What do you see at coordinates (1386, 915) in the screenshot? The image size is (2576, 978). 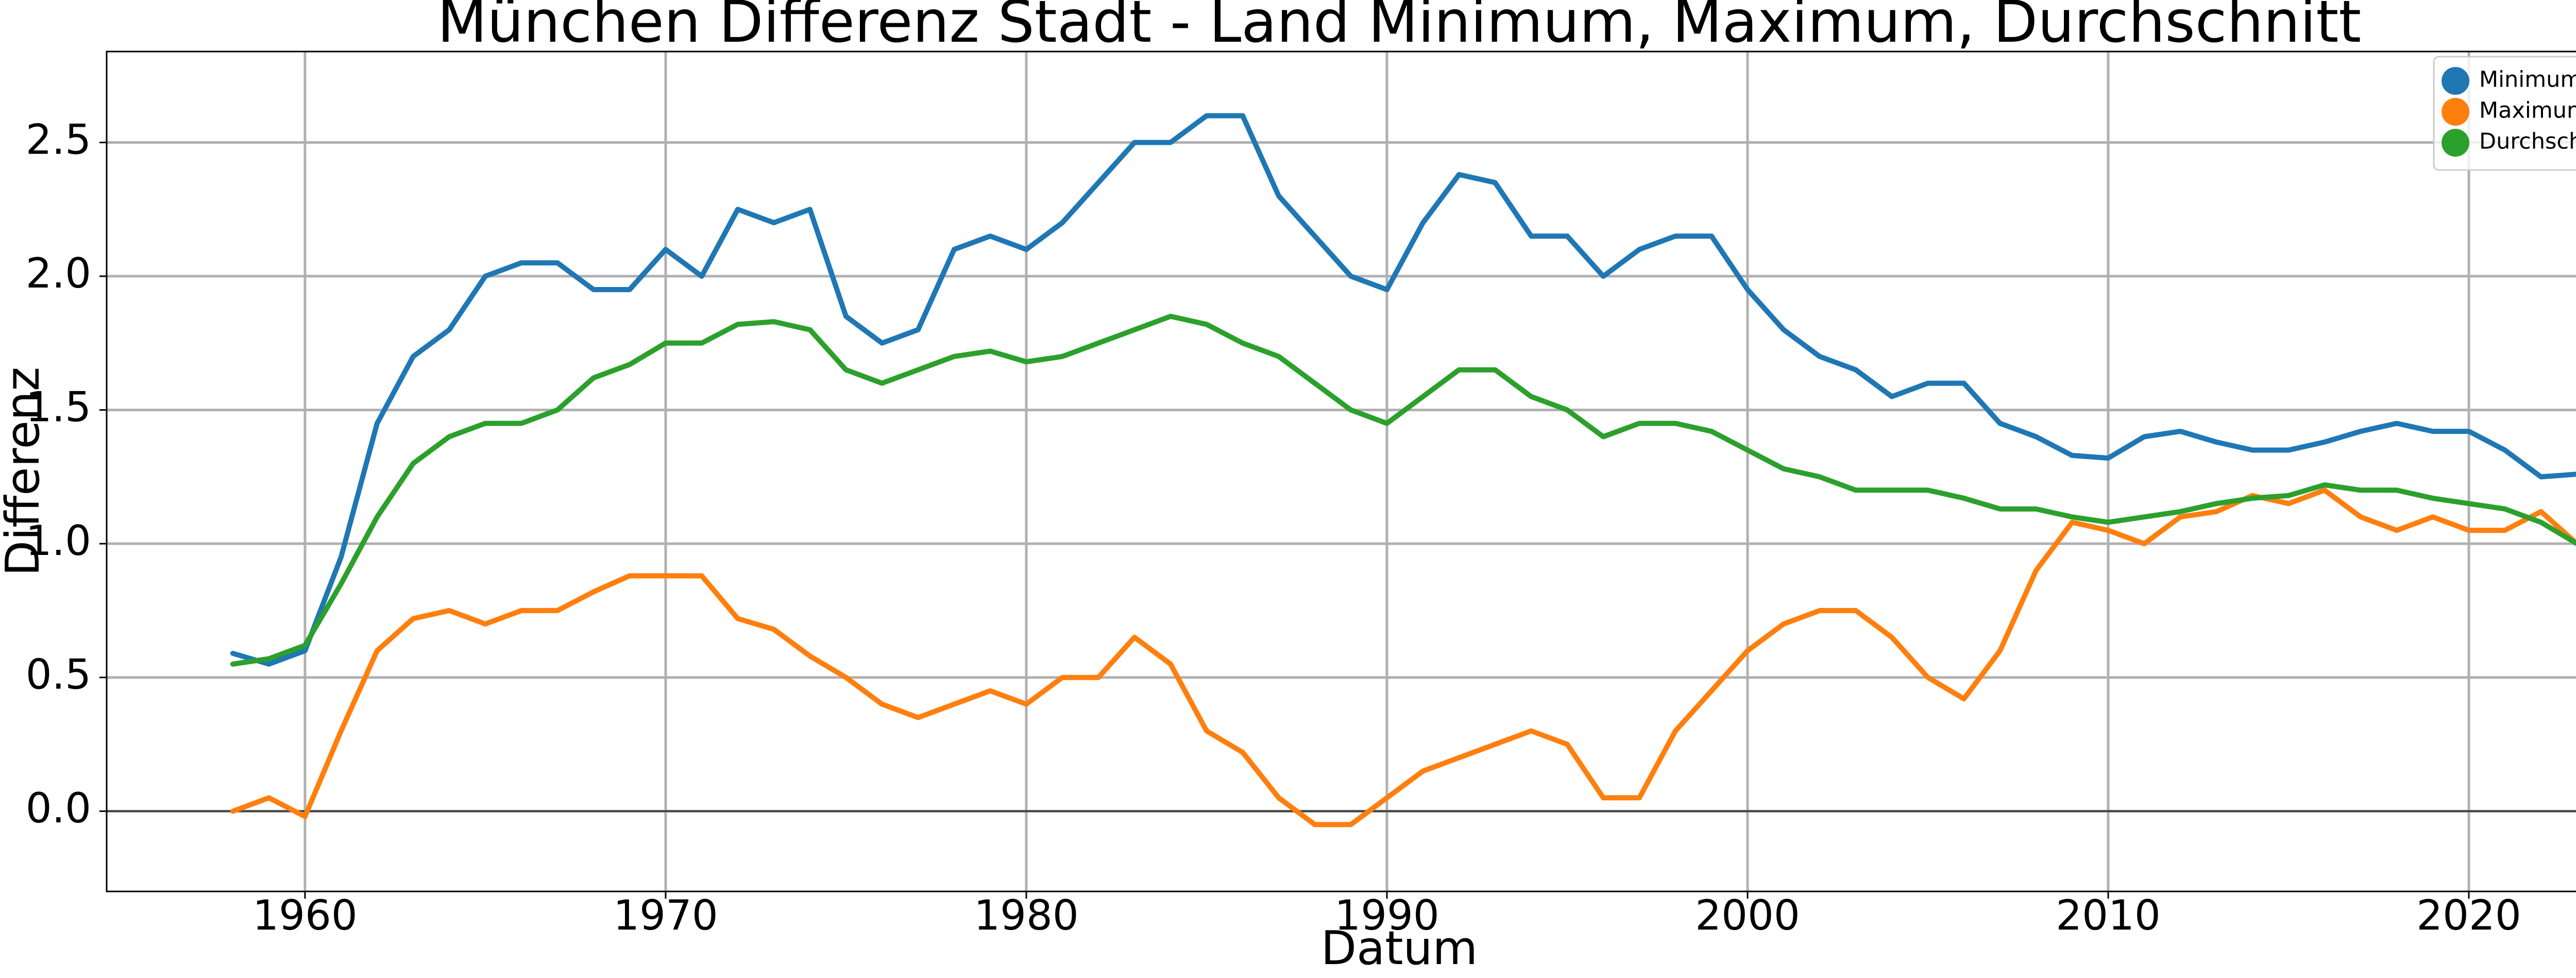 I see `x-tick-label: 1990` at bounding box center [1386, 915].